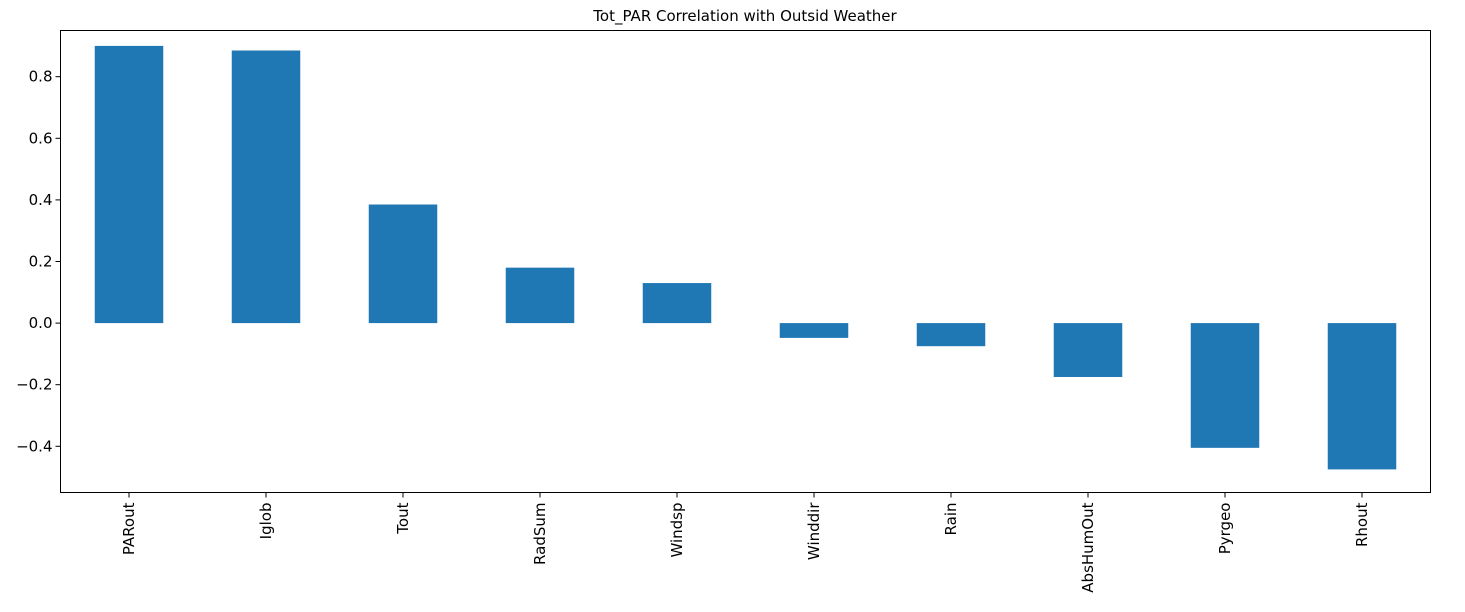 This screenshot has height=612, width=1465. Describe the element at coordinates (1362, 524) in the screenshot. I see `x-tick-label: Rhout` at that location.